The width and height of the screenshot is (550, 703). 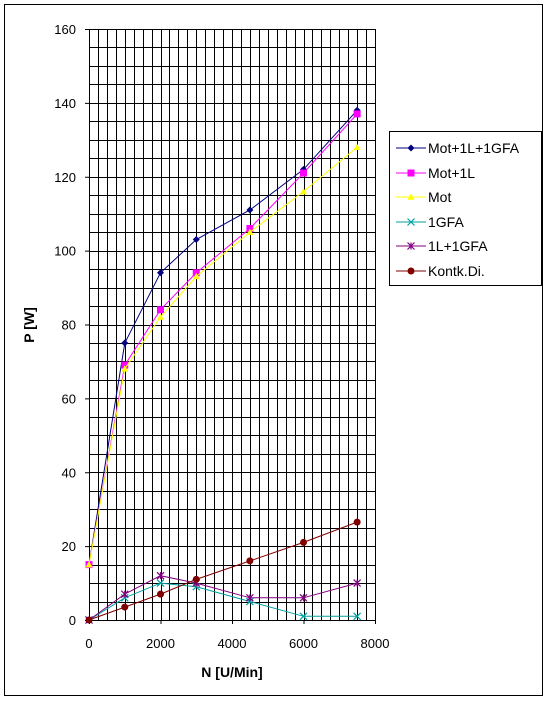 What do you see at coordinates (250, 210) in the screenshot?
I see `data-point: Mot+1L+1GFA: 4500, 111` at bounding box center [250, 210].